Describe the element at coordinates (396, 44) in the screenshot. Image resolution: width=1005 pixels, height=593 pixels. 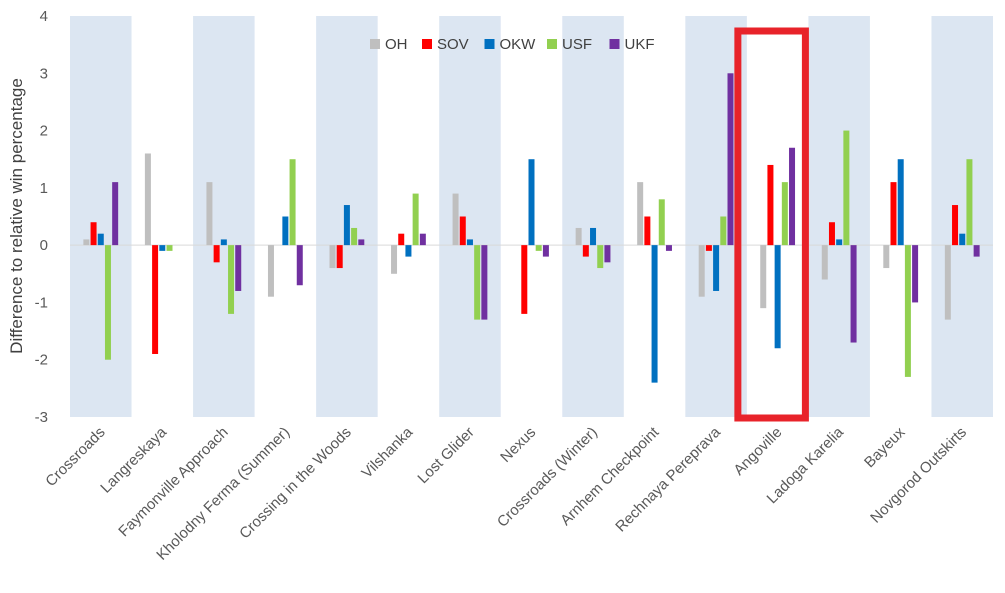
I see `legend-label-oh: OH` at that location.